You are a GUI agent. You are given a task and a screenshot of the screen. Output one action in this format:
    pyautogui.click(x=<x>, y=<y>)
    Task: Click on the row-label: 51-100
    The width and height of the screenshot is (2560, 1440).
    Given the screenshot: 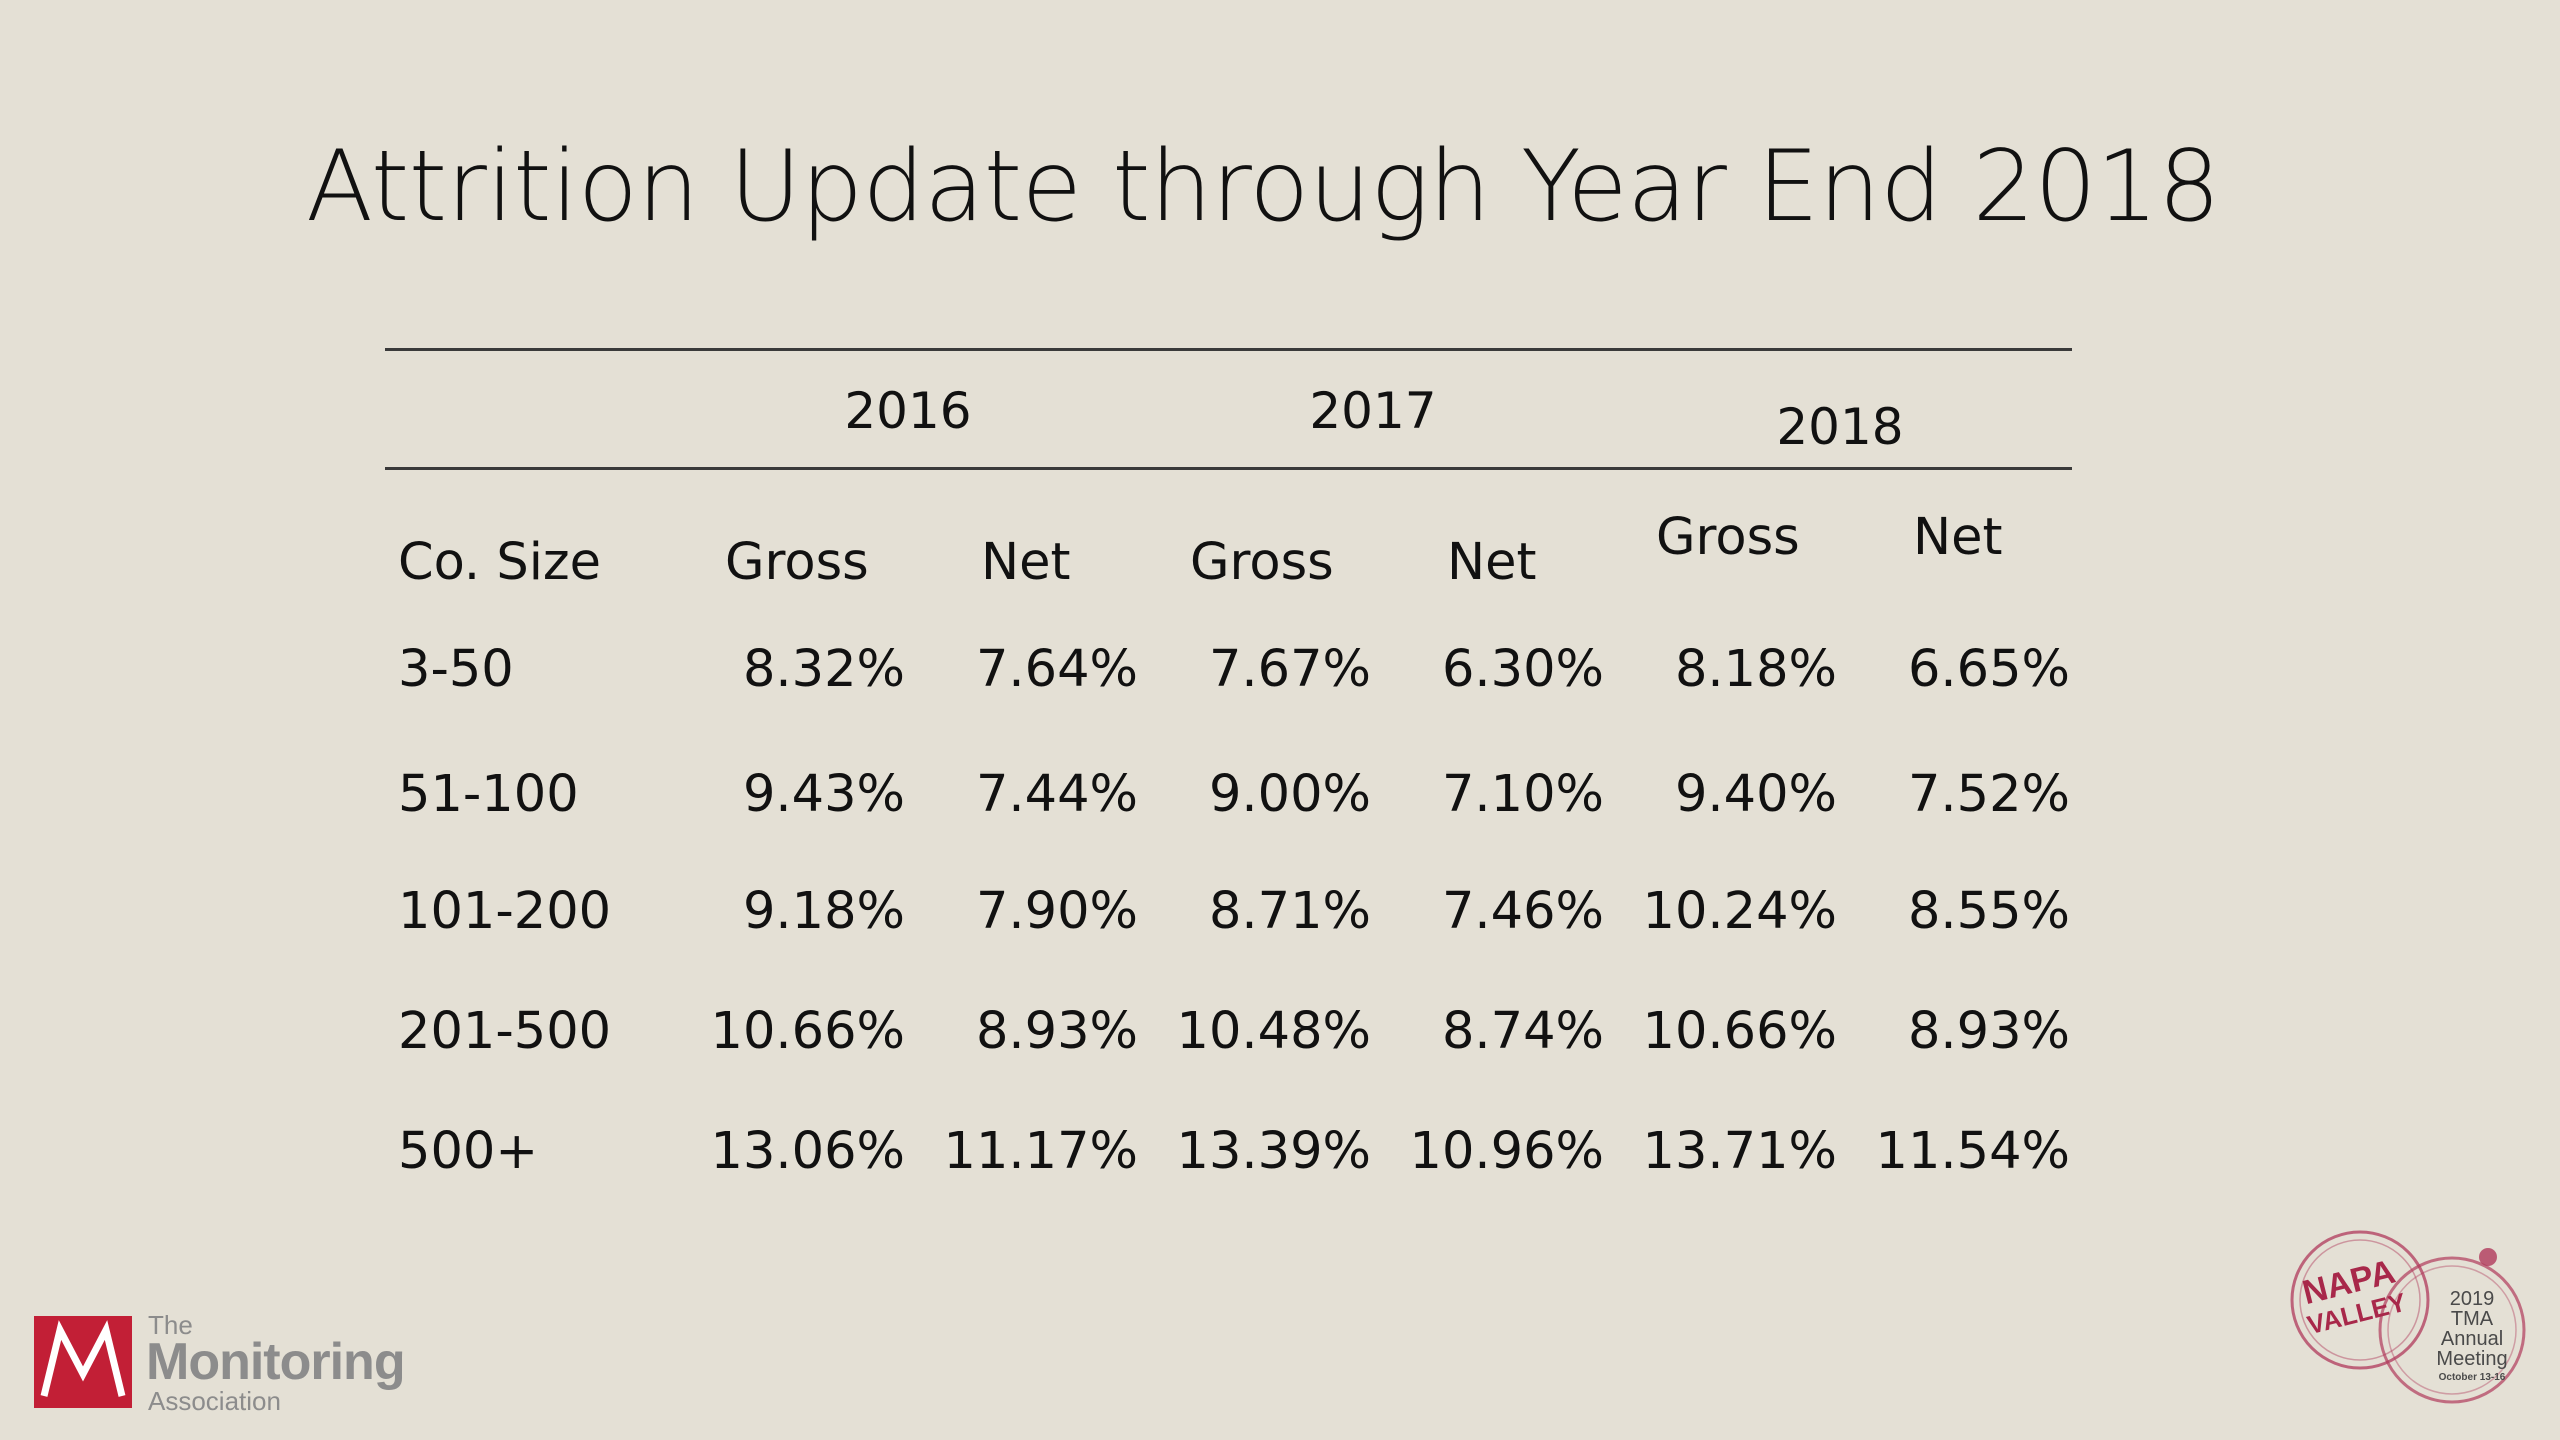 What is the action you would take?
    pyautogui.click(x=488, y=794)
    